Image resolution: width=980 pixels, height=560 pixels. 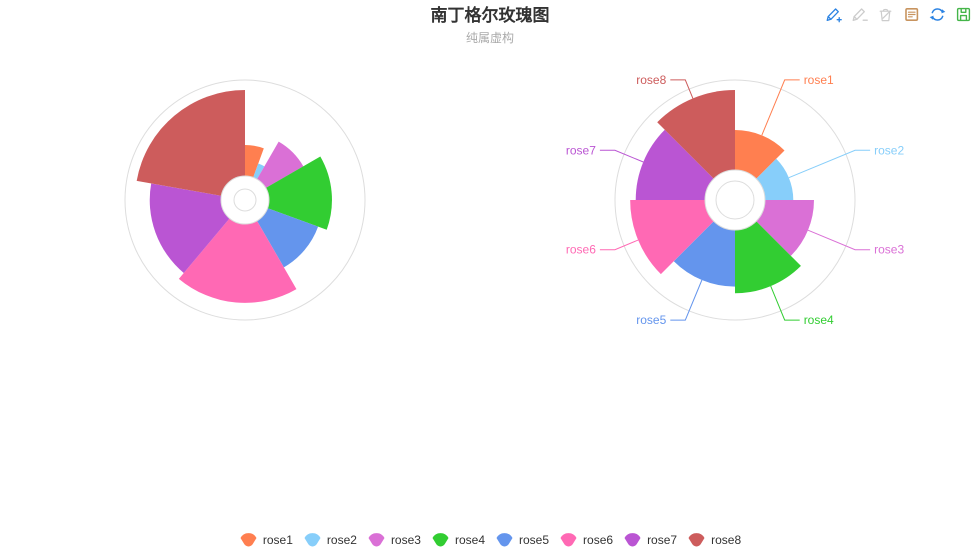 What do you see at coordinates (682, 89) in the screenshot?
I see `label-line-rose8` at bounding box center [682, 89].